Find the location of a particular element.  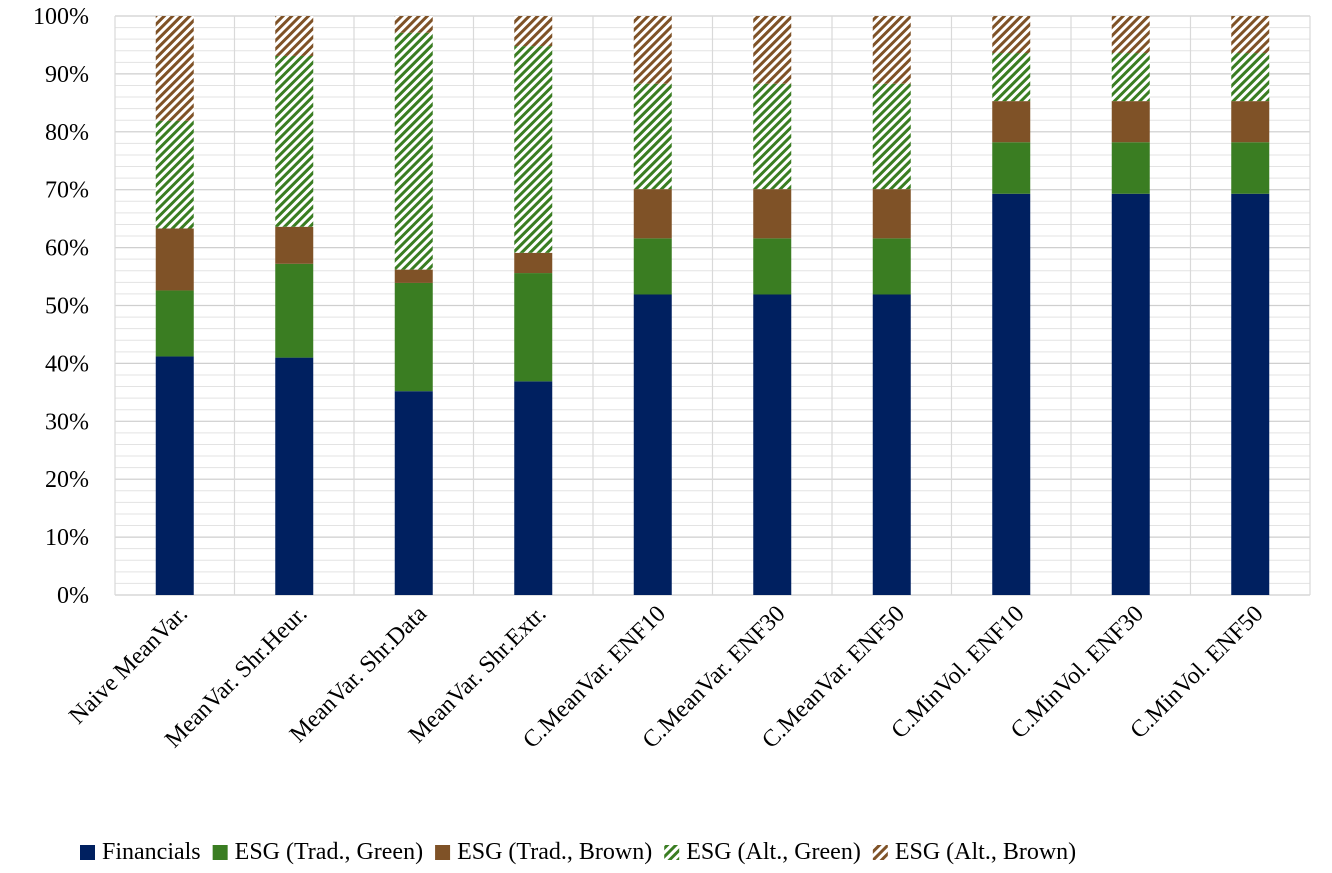

legend-item: ESG (Alt., Brown) is located at coordinates (974, 852).